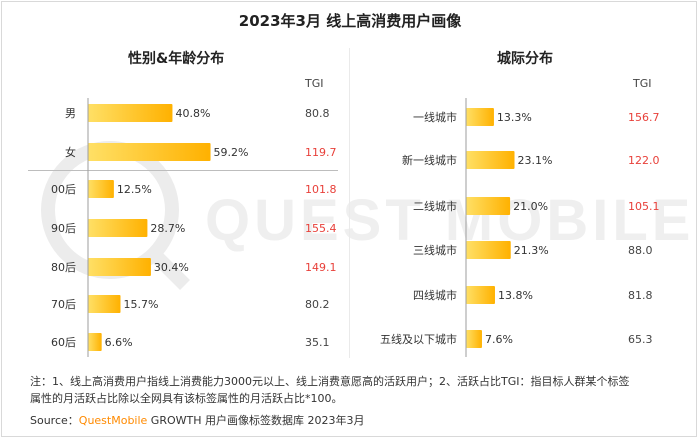  Describe the element at coordinates (642, 83) in the screenshot. I see `right-tgi-header: TGI` at that location.